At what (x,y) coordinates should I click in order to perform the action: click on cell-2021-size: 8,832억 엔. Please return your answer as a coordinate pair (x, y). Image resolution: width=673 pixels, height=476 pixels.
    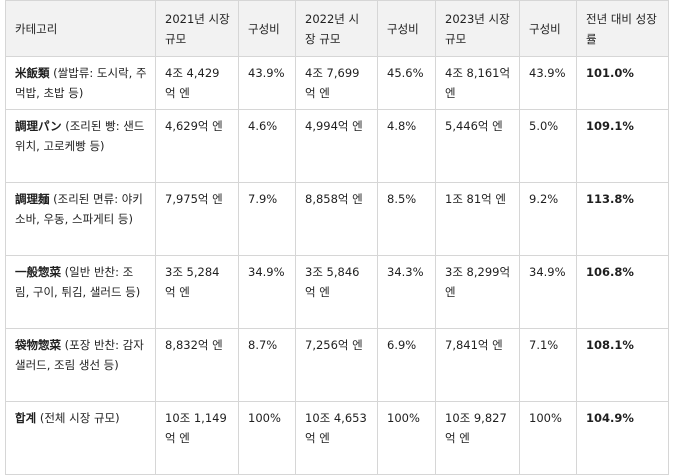
    Looking at the image, I should click on (197, 365).